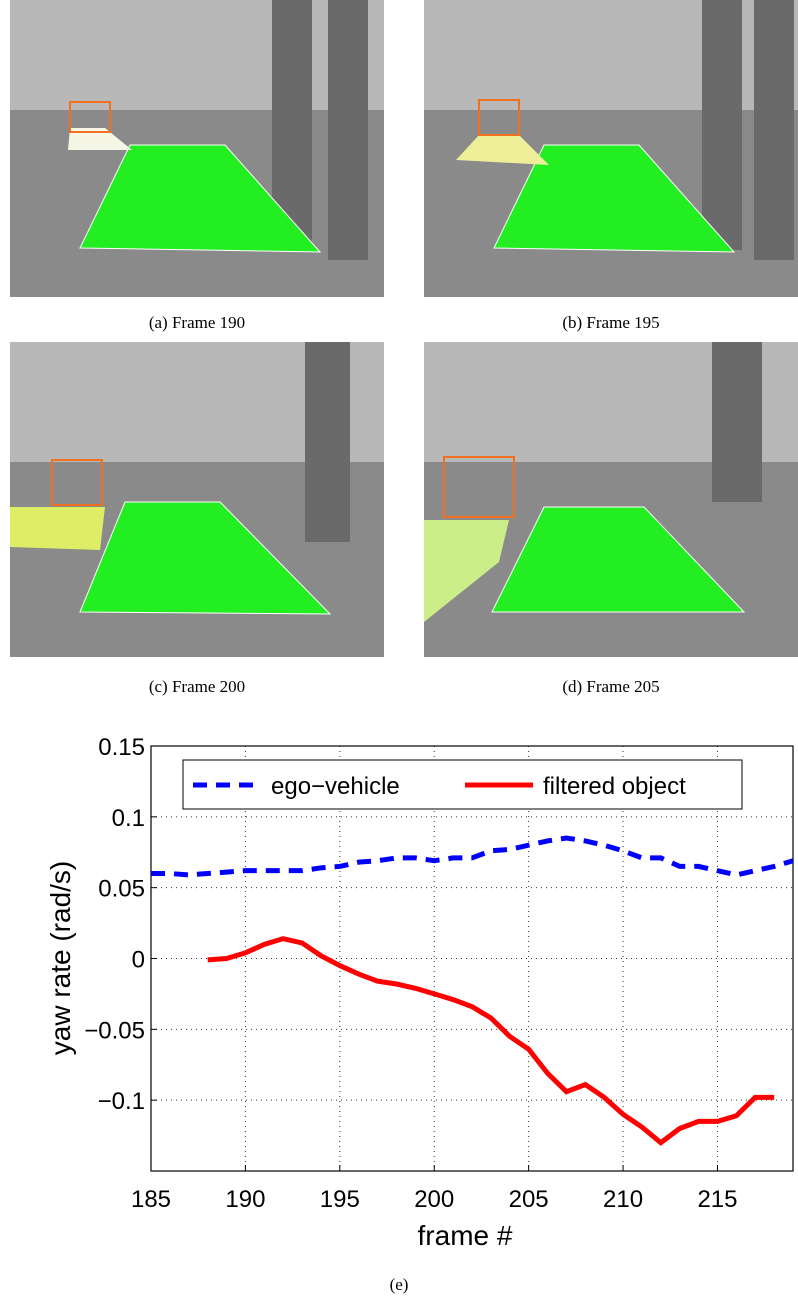  What do you see at coordinates (151, 1199) in the screenshot?
I see `x-tick-label: 185` at bounding box center [151, 1199].